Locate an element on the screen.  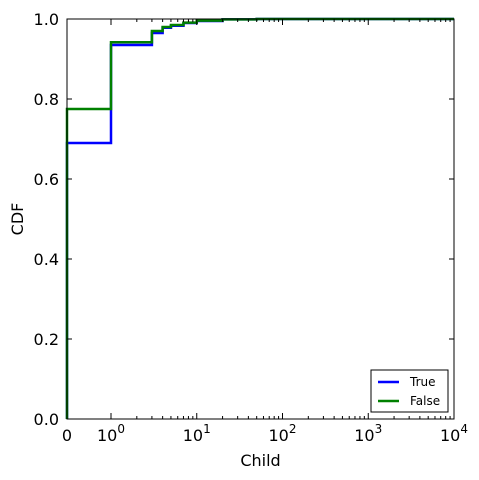
x-tick-base: 0 is located at coordinates (67, 435).